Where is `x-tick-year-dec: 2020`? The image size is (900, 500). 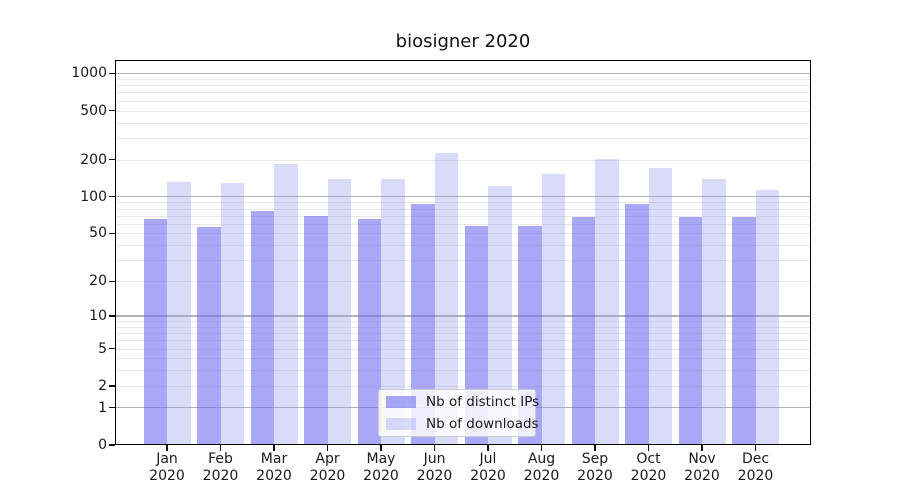
x-tick-year-dec: 2020 is located at coordinates (755, 476).